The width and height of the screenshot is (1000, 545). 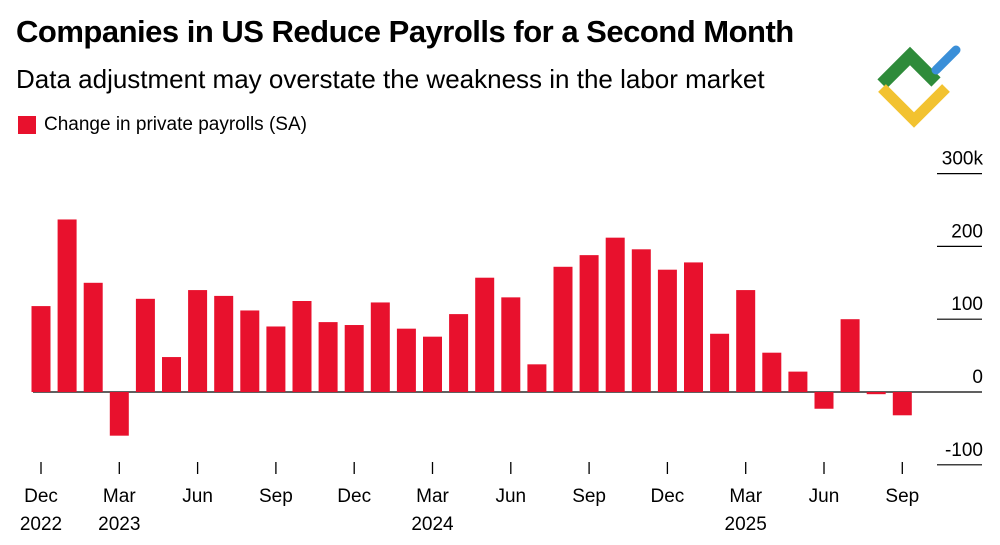 I want to click on x-tick-label-year: 2023, so click(x=119, y=524).